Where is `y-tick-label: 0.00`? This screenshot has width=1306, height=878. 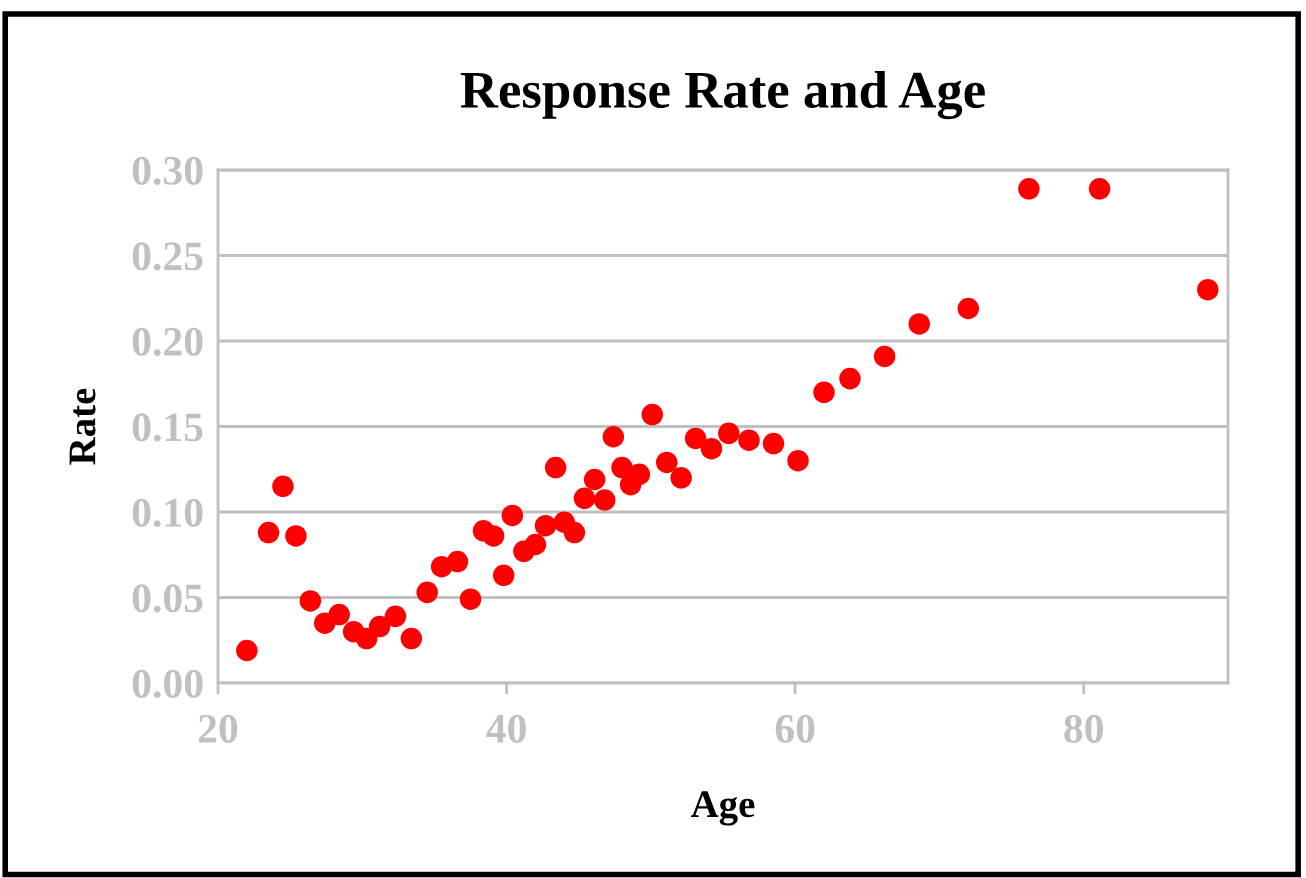
y-tick-label: 0.00 is located at coordinates (167, 684).